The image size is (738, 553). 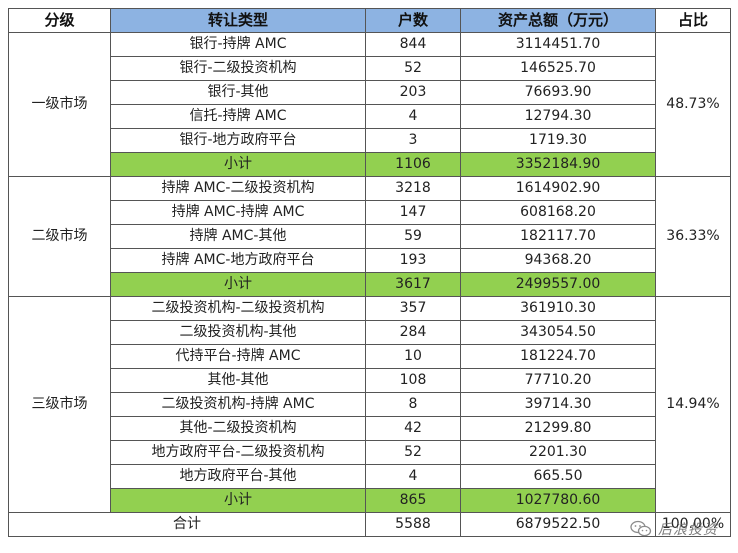 I want to click on header-level: 分级, so click(x=59, y=20).